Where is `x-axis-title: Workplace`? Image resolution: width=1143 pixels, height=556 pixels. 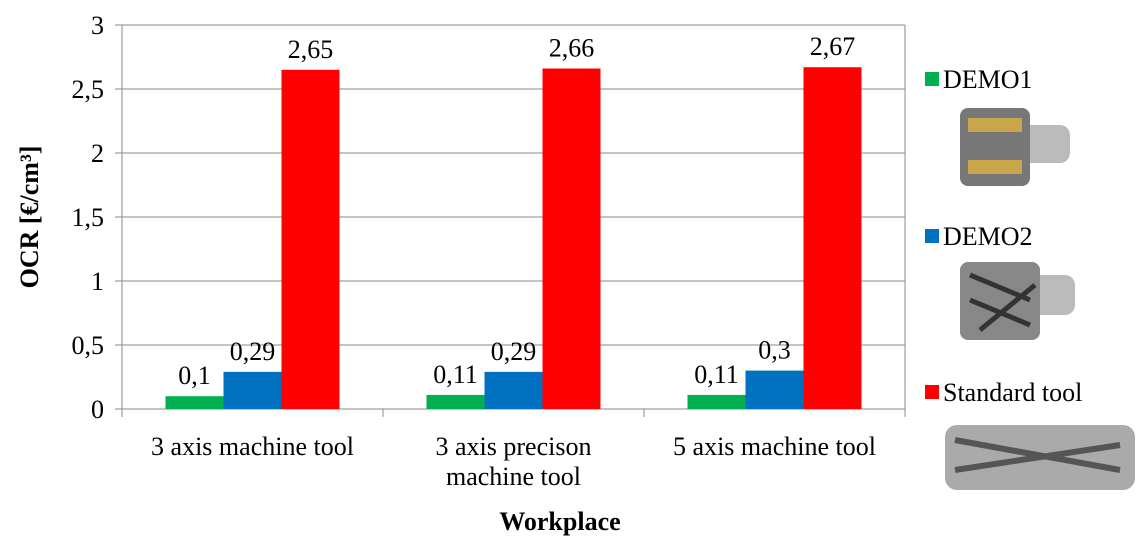 x-axis-title: Workplace is located at coordinates (559, 521).